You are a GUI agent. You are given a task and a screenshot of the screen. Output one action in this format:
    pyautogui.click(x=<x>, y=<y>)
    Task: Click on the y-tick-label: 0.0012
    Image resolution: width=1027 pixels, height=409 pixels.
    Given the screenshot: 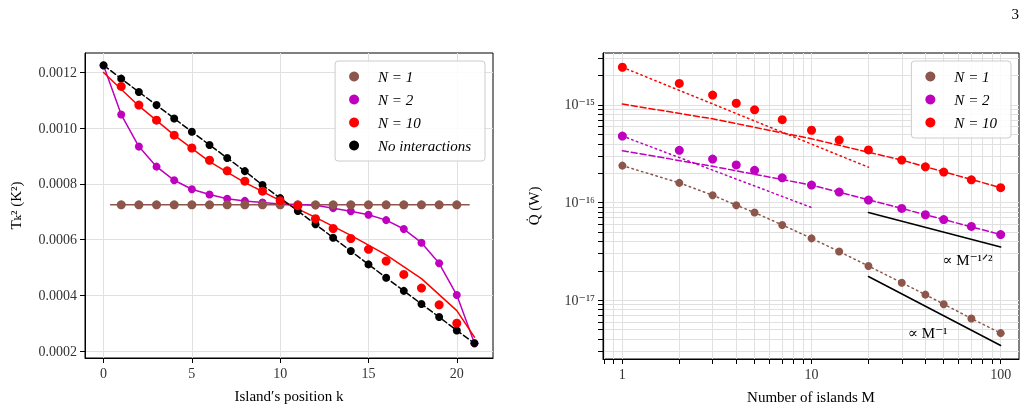 What is the action you would take?
    pyautogui.click(x=57, y=72)
    